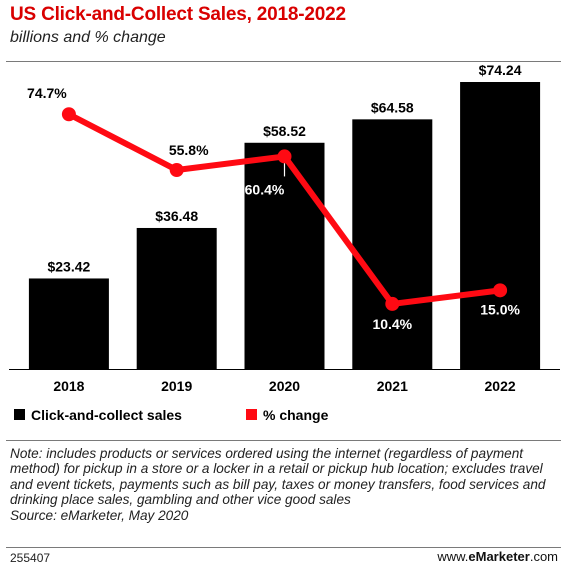 The height and width of the screenshot is (571, 567). What do you see at coordinates (99, 515) in the screenshot?
I see `source-text: Source: eMarketer, May 2020` at bounding box center [99, 515].